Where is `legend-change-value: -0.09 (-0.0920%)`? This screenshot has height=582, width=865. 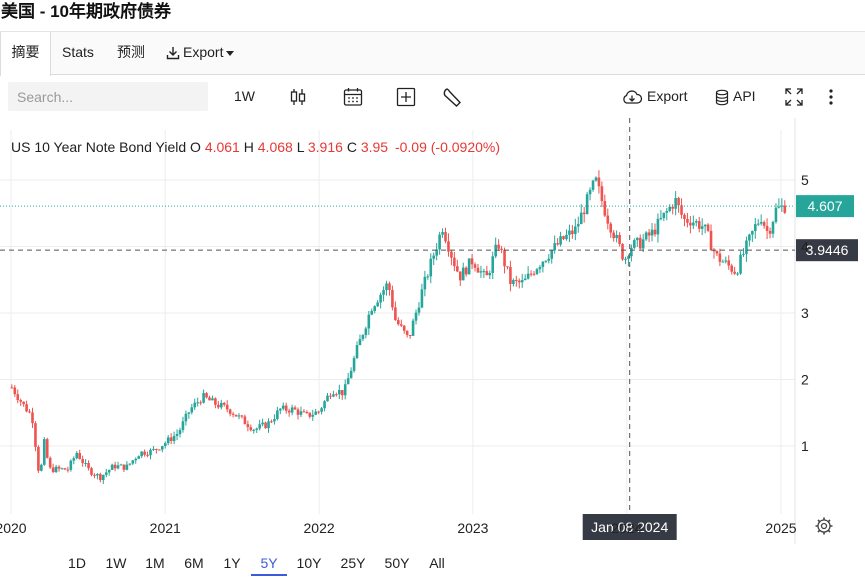
legend-change-value: -0.09 (-0.0920%) is located at coordinates (447, 147).